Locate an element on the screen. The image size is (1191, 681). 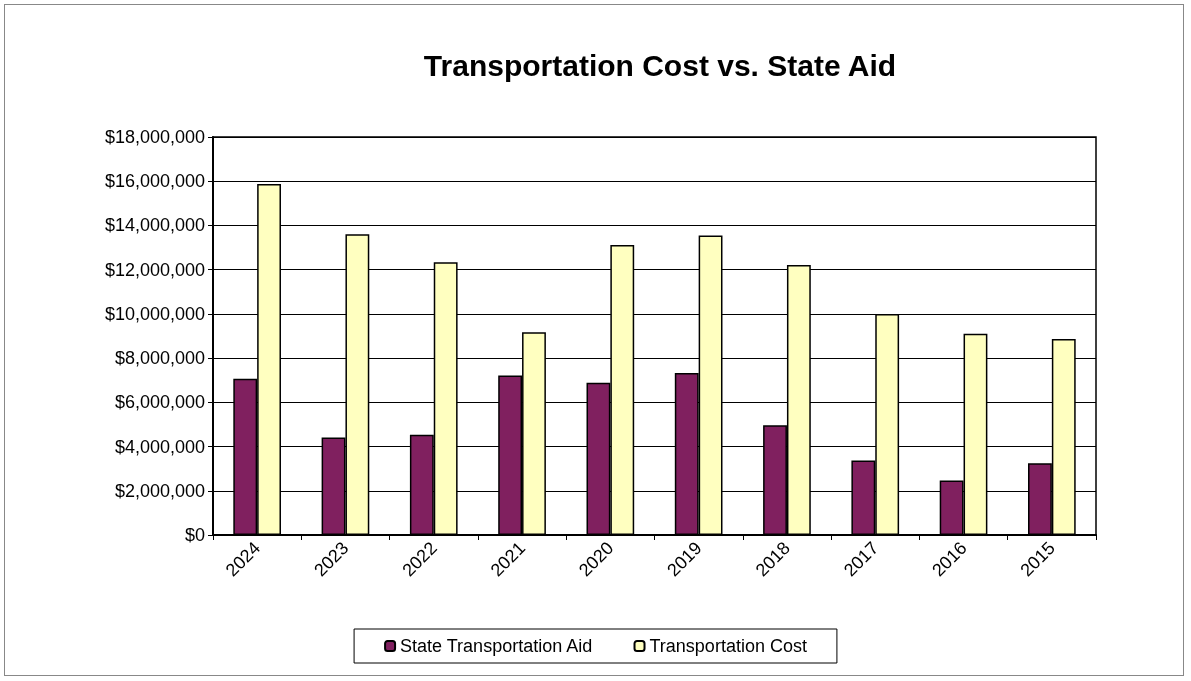
y-tick-label: $6,000,000 is located at coordinates (159, 402).